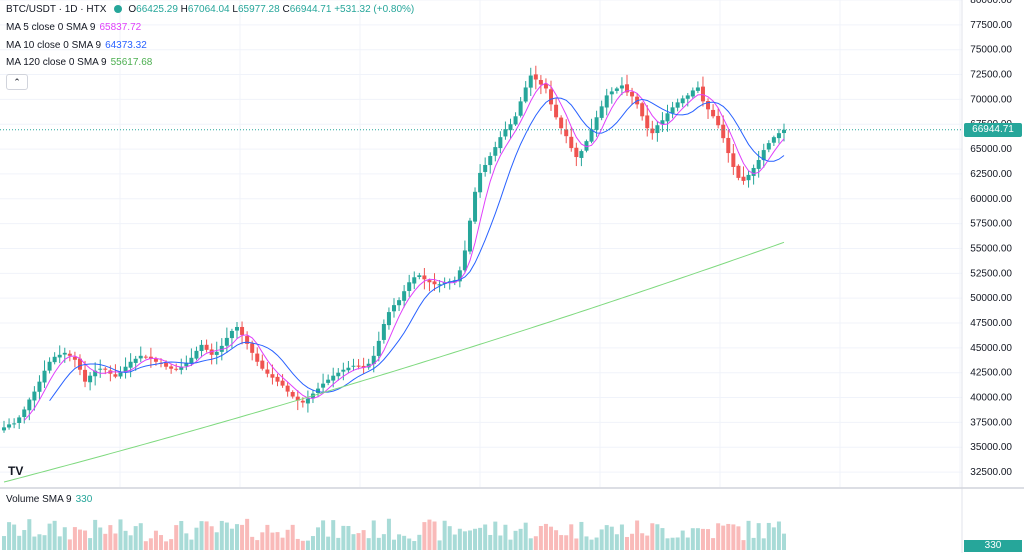 This screenshot has height=553, width=1024. Describe the element at coordinates (49, 499) in the screenshot. I see `volume-legend: Volume SMA 9 330` at that location.